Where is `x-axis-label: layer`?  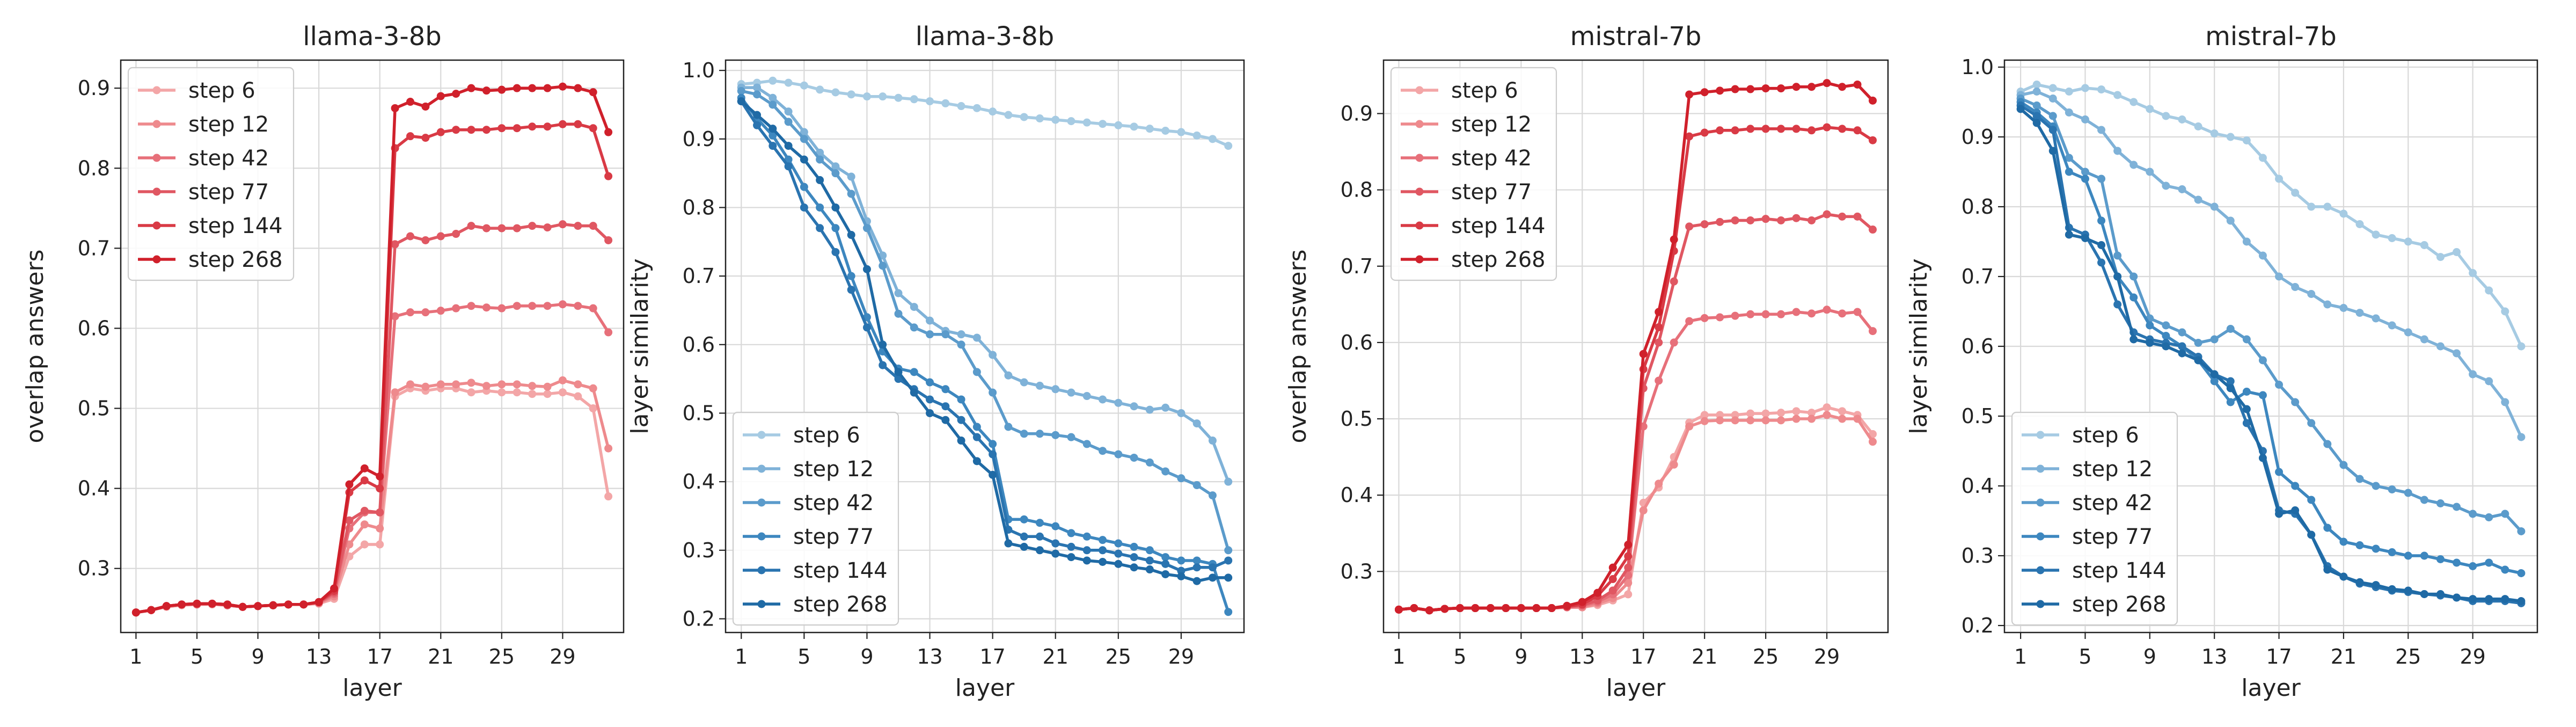 x-axis-label: layer is located at coordinates (1636, 688).